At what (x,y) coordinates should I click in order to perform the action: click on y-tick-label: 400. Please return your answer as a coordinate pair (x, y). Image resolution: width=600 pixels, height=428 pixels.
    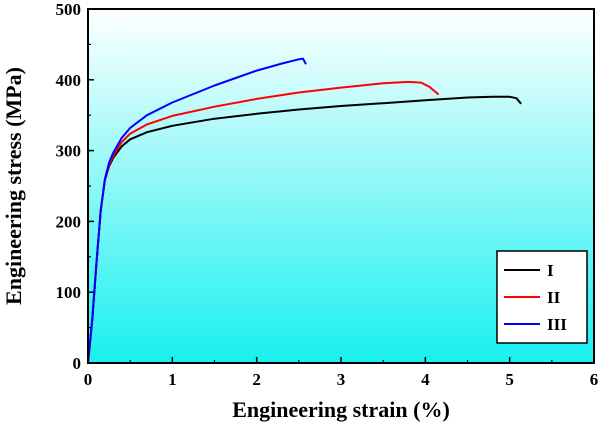
    Looking at the image, I should click on (69, 80).